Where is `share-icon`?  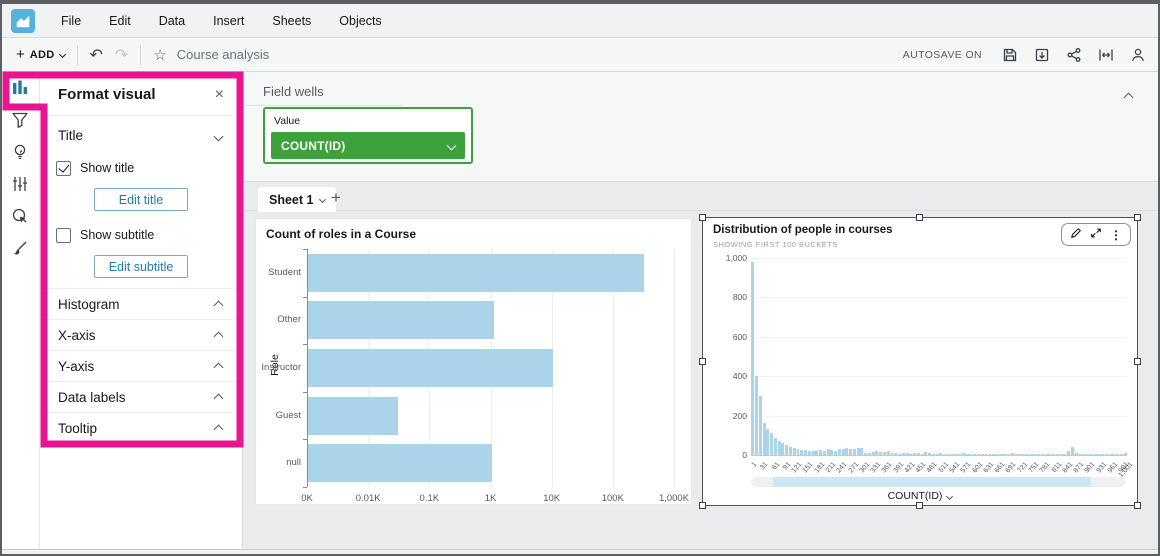 share-icon is located at coordinates (1073, 54).